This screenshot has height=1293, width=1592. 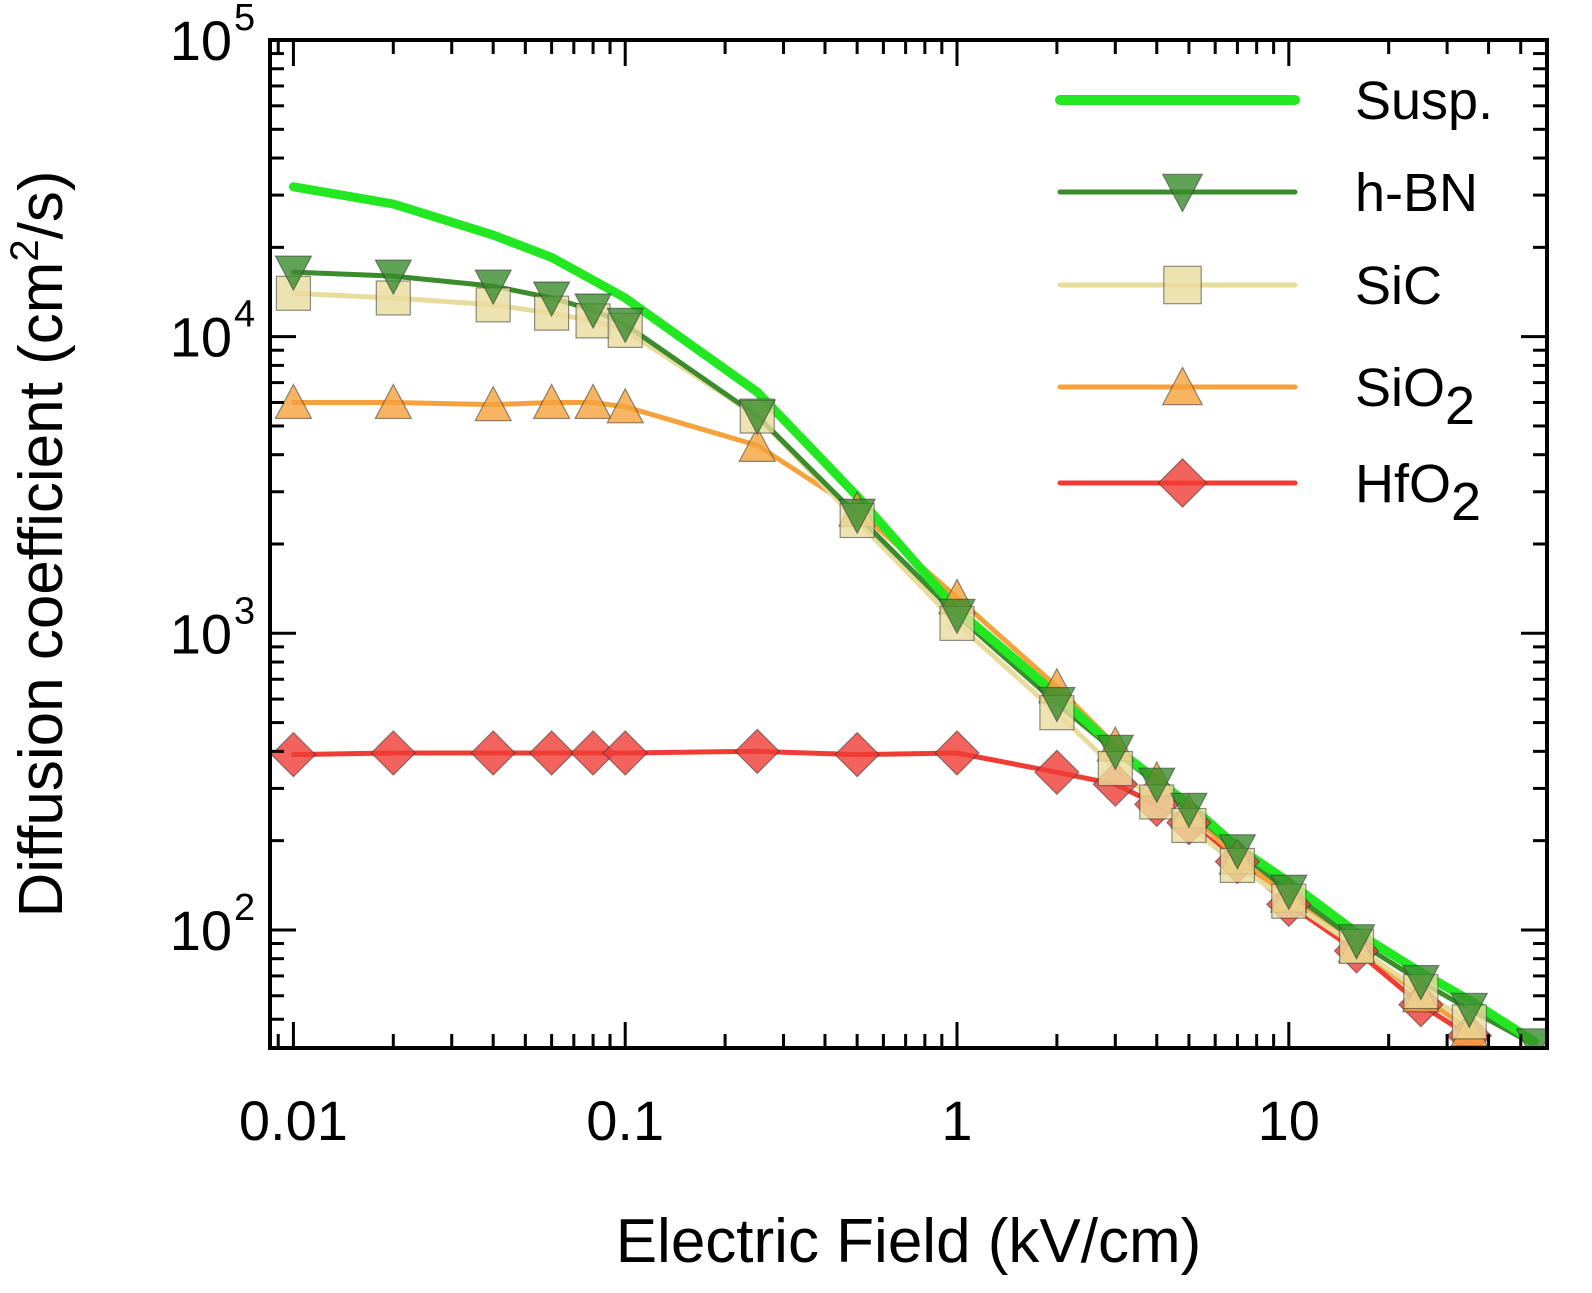 I want to click on legend-label-hbn: h-BN, so click(x=1416, y=193).